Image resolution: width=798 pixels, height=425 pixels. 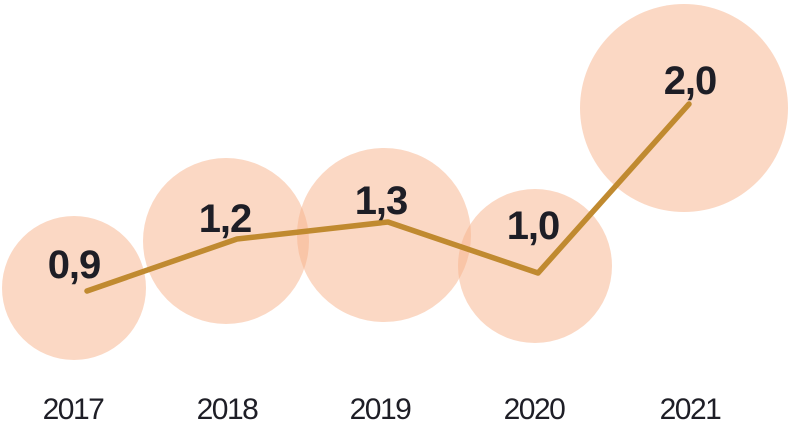 I want to click on bubble-2019, so click(x=384, y=235).